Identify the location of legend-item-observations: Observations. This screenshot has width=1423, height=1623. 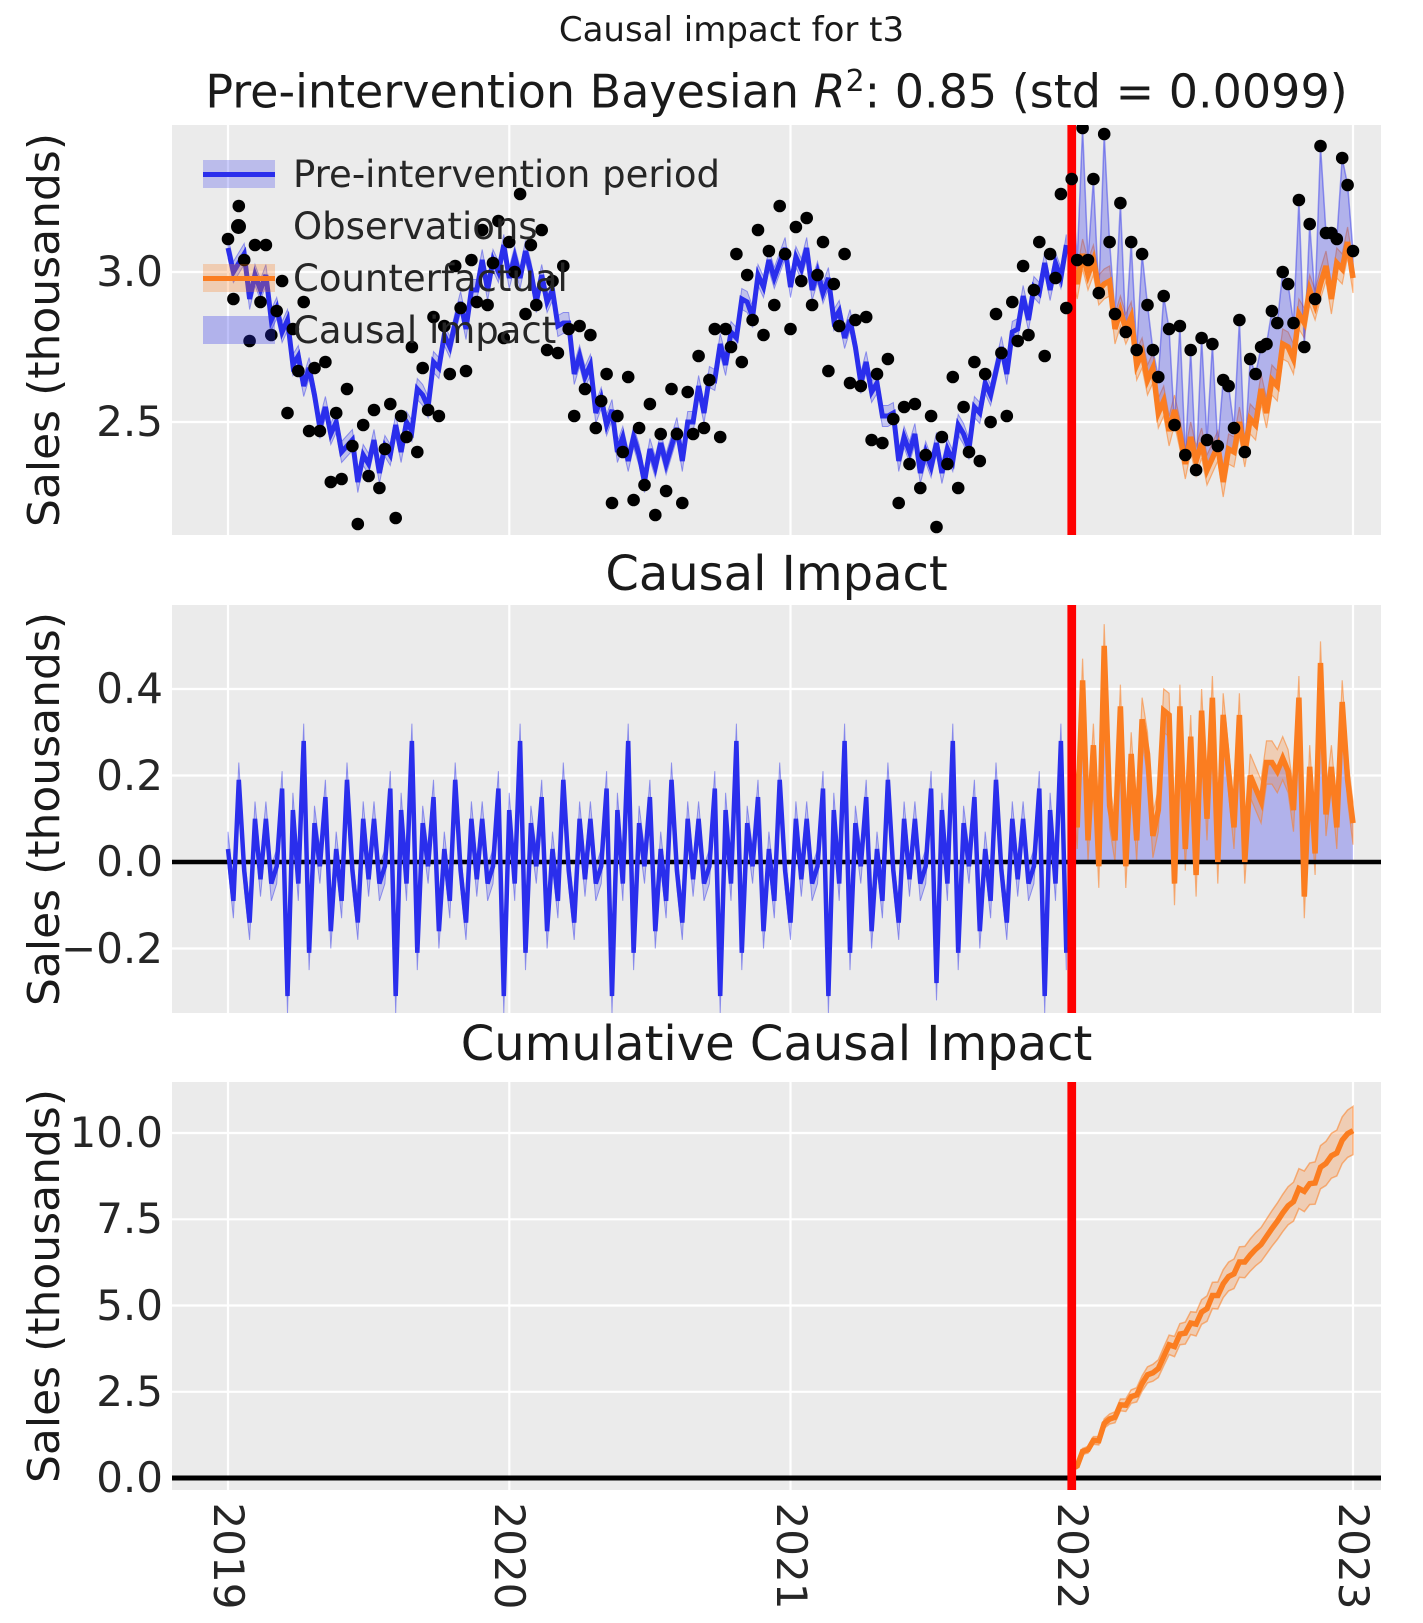
(461, 226).